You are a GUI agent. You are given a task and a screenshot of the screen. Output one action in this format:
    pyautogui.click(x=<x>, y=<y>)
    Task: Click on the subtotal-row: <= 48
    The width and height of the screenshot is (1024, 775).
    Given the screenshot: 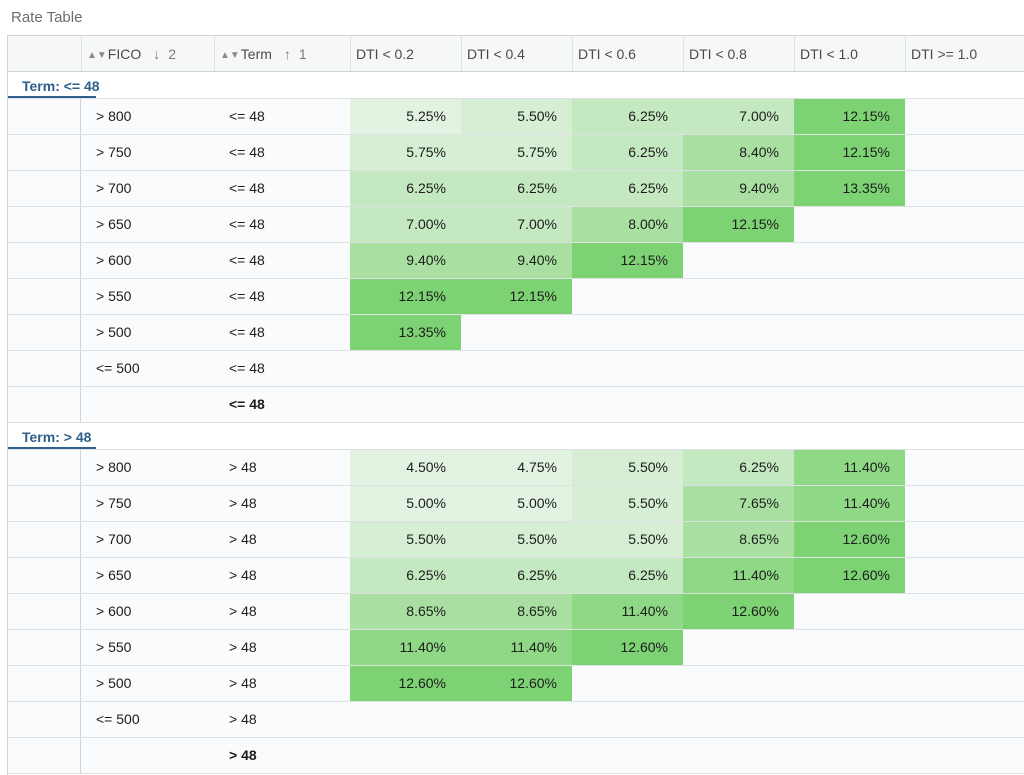 What is the action you would take?
    pyautogui.click(x=516, y=405)
    